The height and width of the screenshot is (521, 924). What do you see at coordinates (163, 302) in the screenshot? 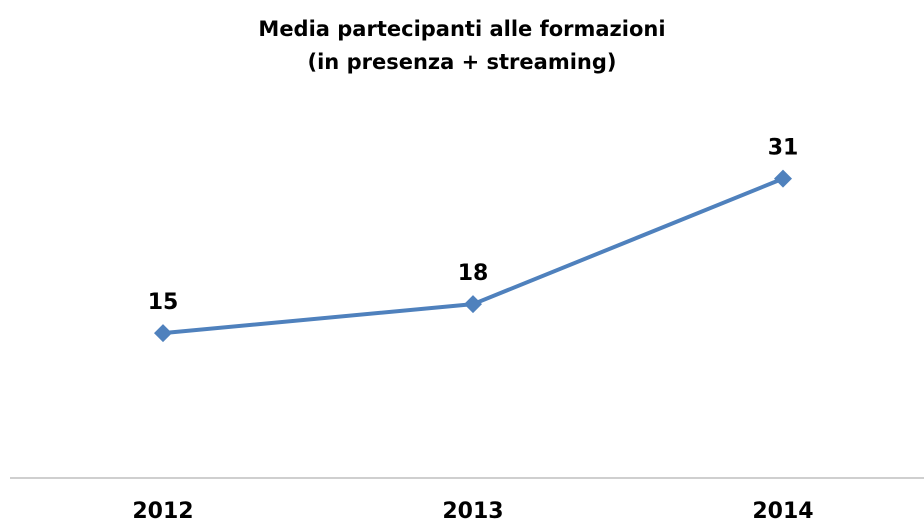
I see `data-label: 15` at bounding box center [163, 302].